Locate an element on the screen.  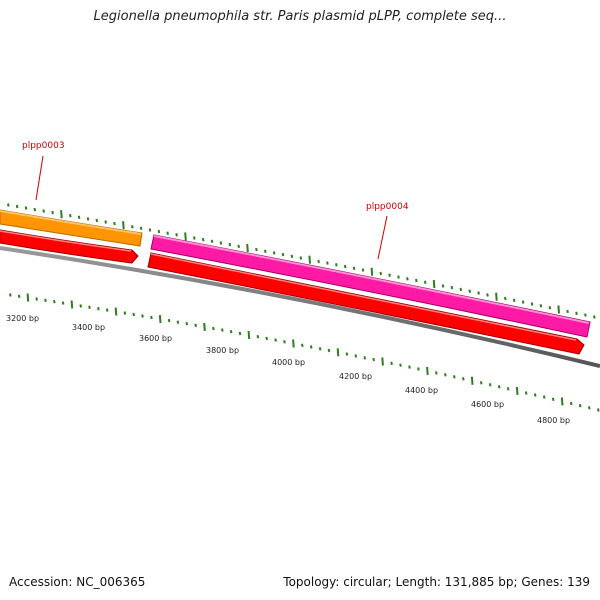
gene-plpp0003 is located at coordinates (71, 228).